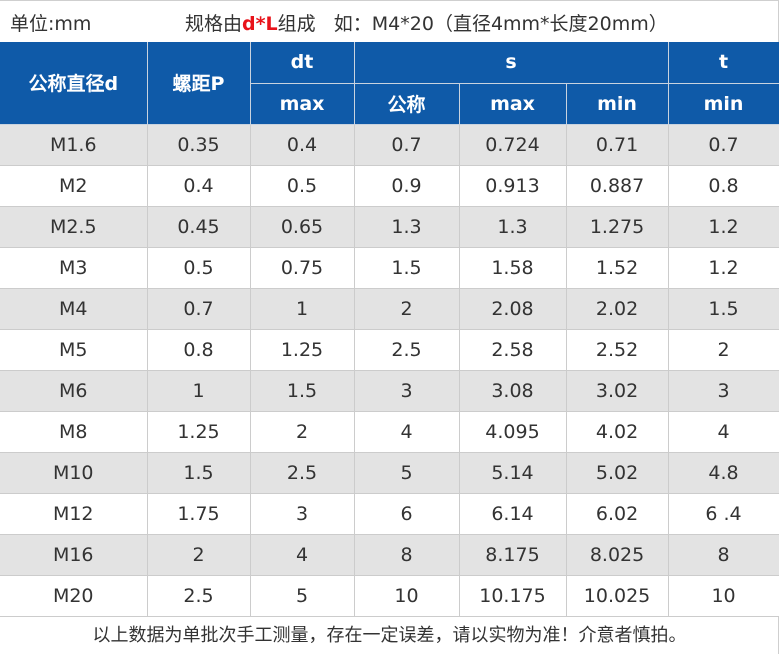  I want to click on table-row: M4 0.7 1 2 2.08 2.02 1.5, so click(389, 308).